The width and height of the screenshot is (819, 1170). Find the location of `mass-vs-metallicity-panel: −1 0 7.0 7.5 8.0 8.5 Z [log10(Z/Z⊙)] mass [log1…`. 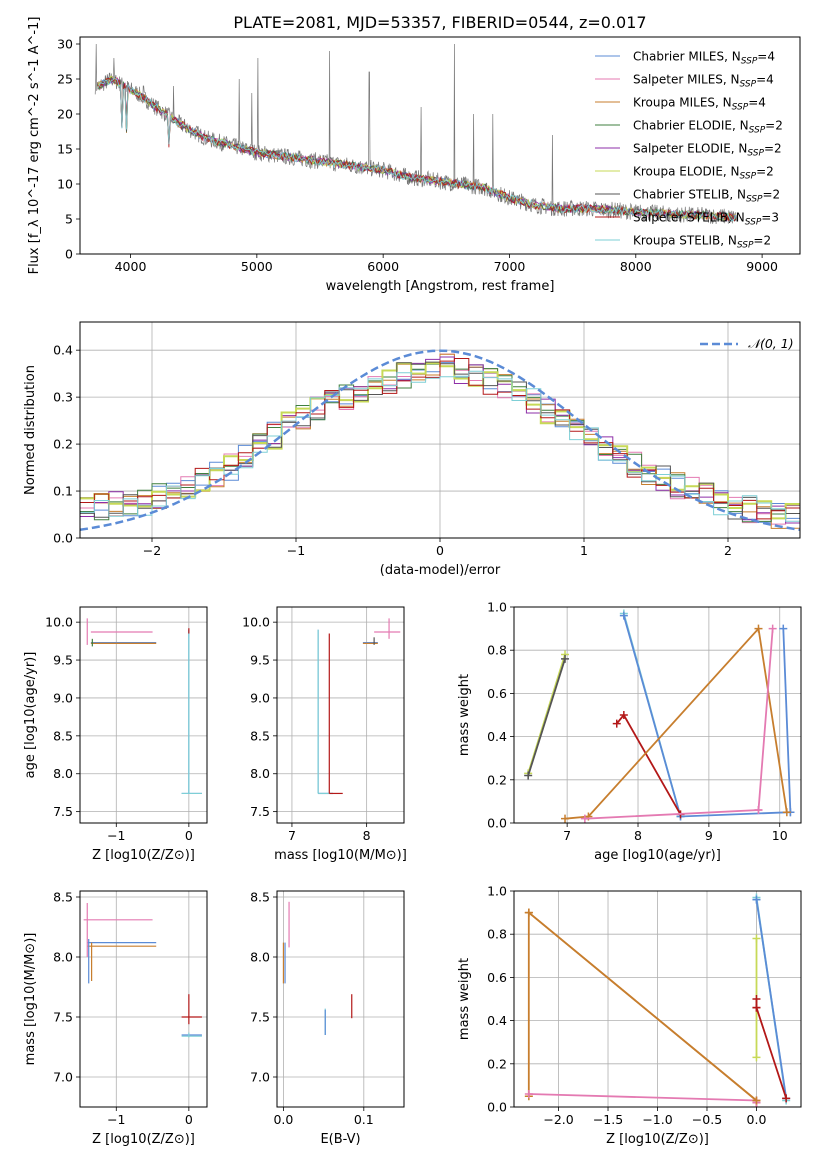

mass-vs-metallicity-panel: −1 0 7.0 7.5 8.0 8.5 Z [log10(Z/Z⊙)] mass [log1… is located at coordinates (115, 1018).